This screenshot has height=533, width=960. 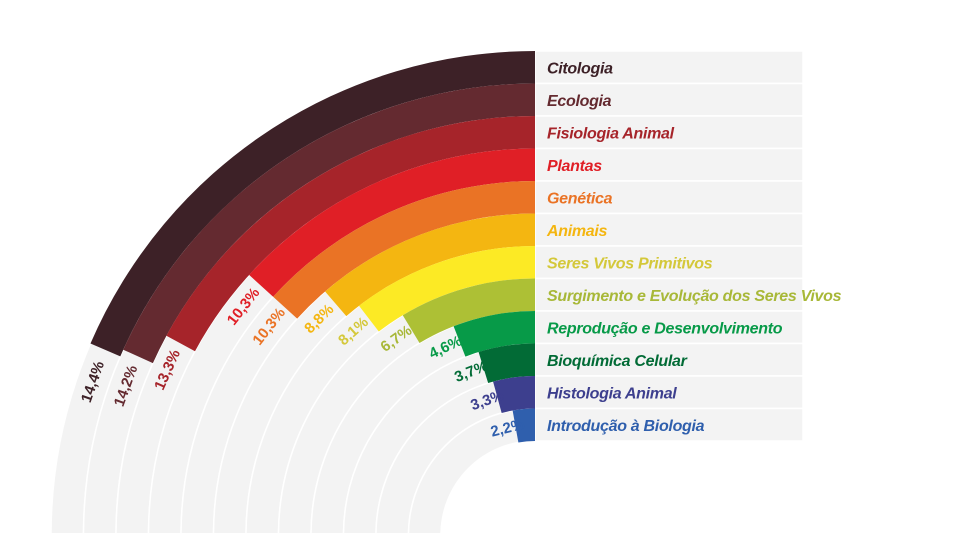 What do you see at coordinates (471, 470) in the screenshot?
I see `track-ring` at bounding box center [471, 470].